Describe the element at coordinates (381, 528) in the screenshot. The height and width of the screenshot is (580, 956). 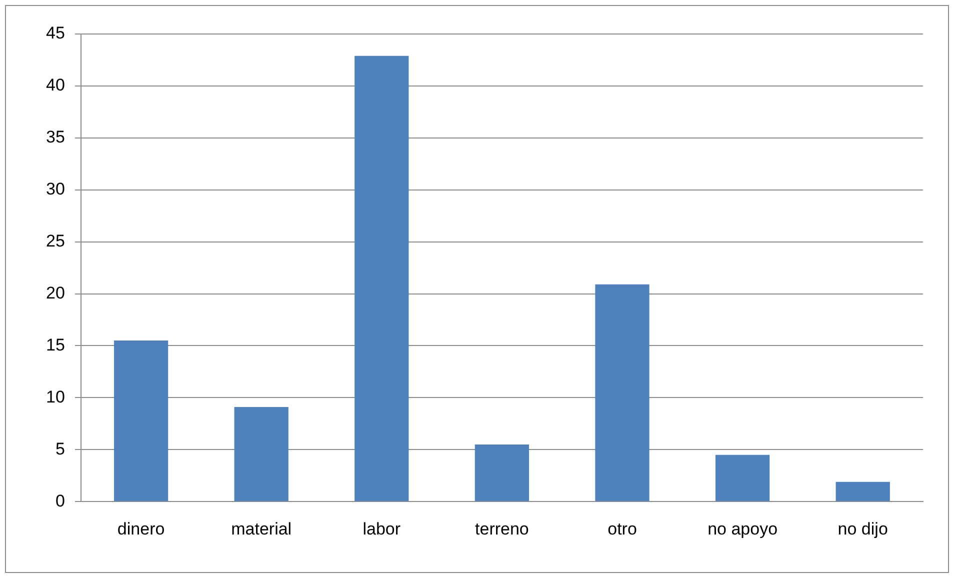
I see `x-tick-label: labor` at that location.